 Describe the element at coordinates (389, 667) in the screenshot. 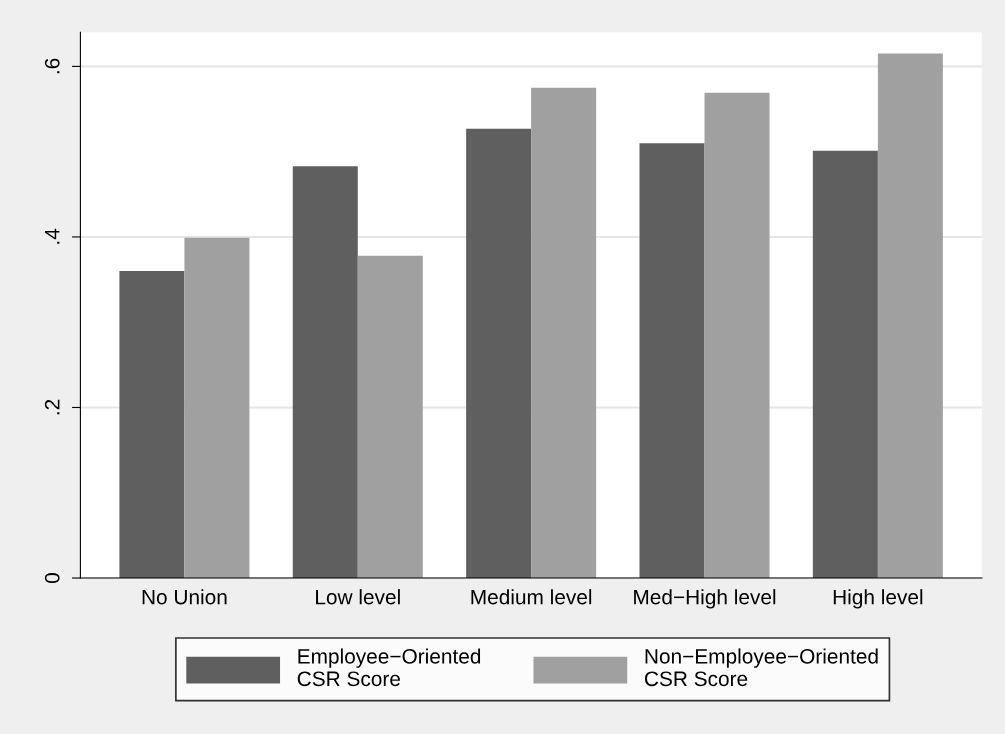

I see `legend-label: Employee−Oriented CSR Score` at that location.